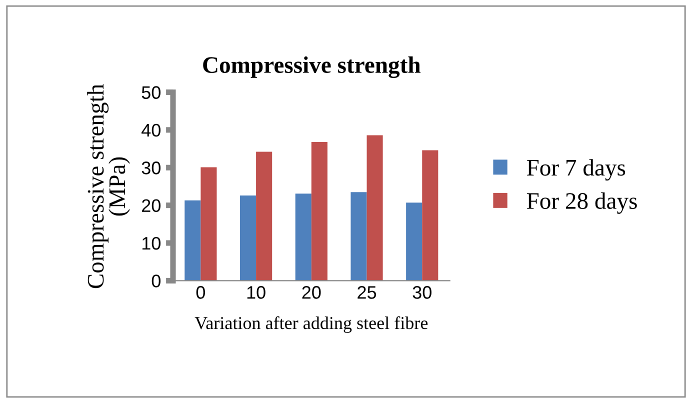 The height and width of the screenshot is (401, 692). I want to click on x-tick-label: 10, so click(256, 292).